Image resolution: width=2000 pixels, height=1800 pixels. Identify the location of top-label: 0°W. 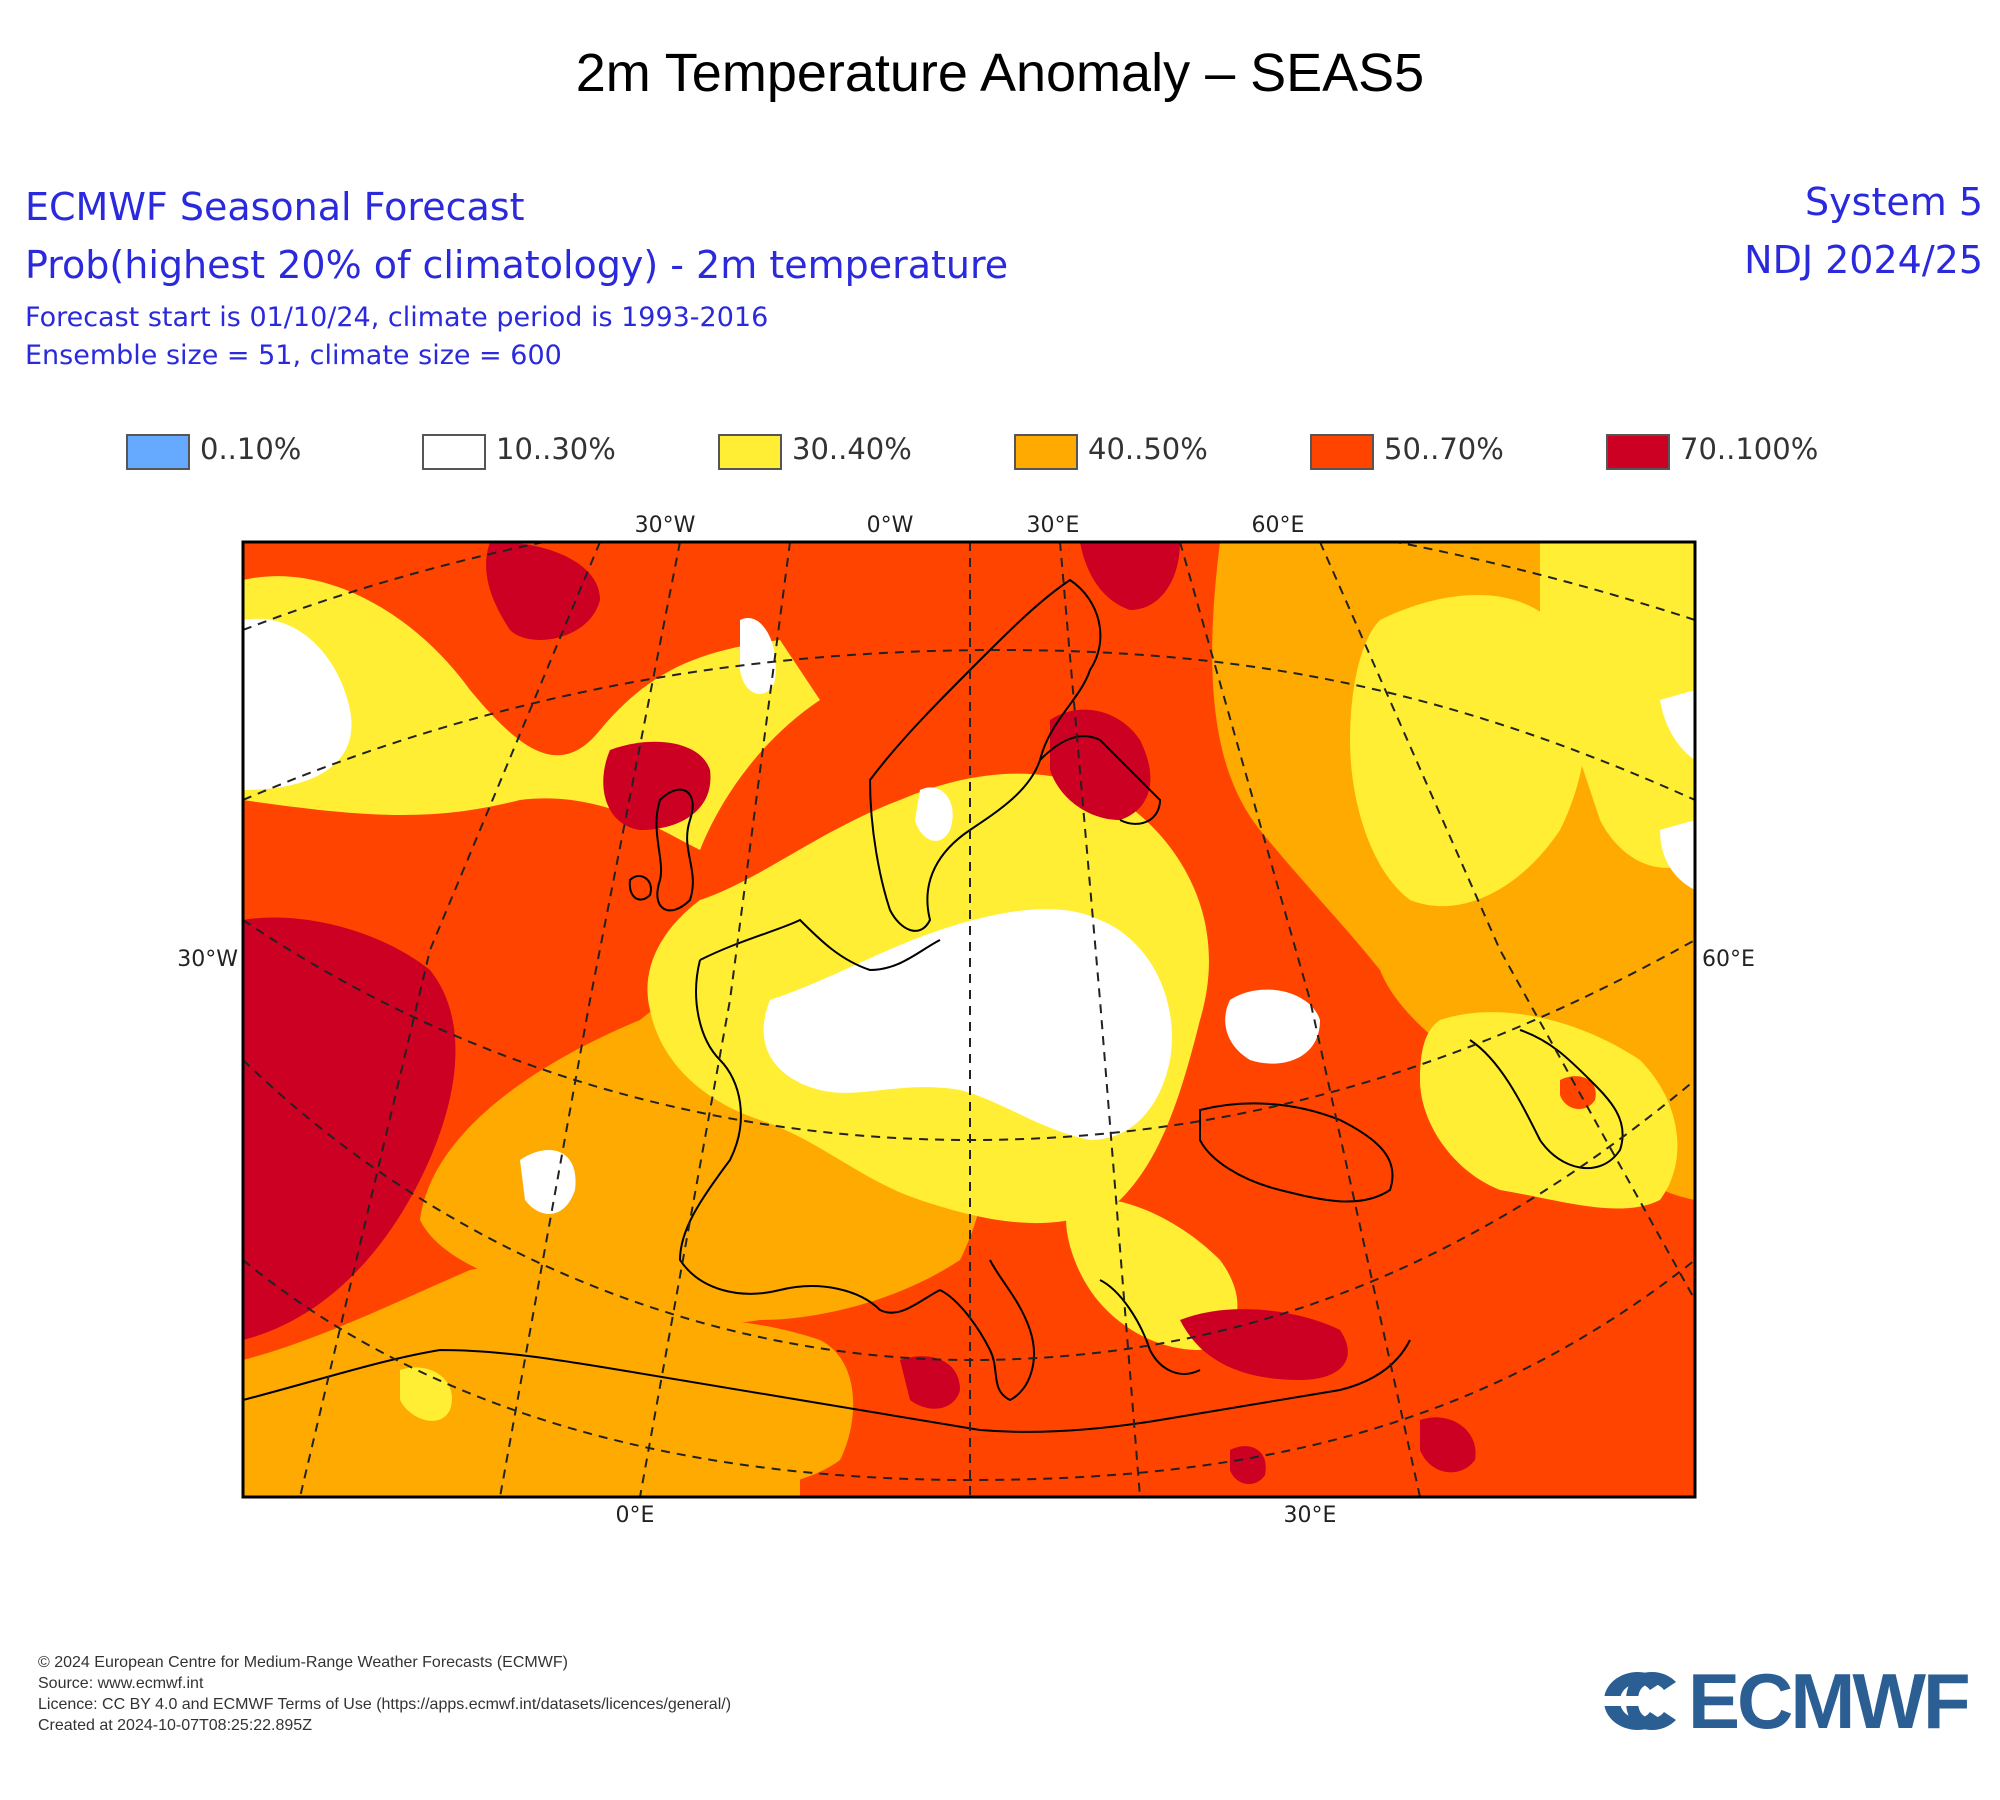
(890, 525).